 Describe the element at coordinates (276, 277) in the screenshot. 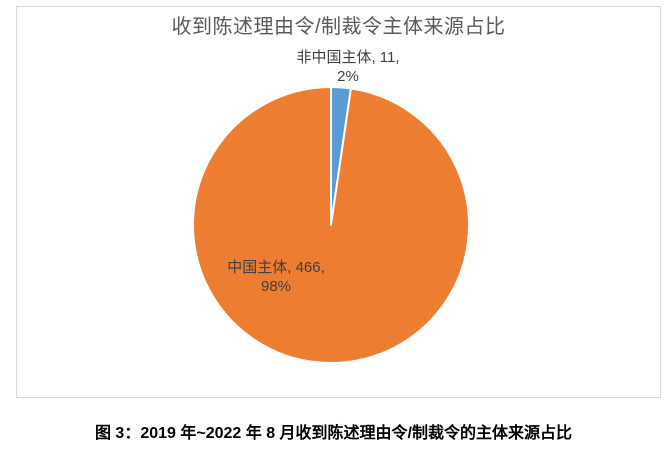

I see `data-label-china: 中国主体, 466, 98%` at that location.